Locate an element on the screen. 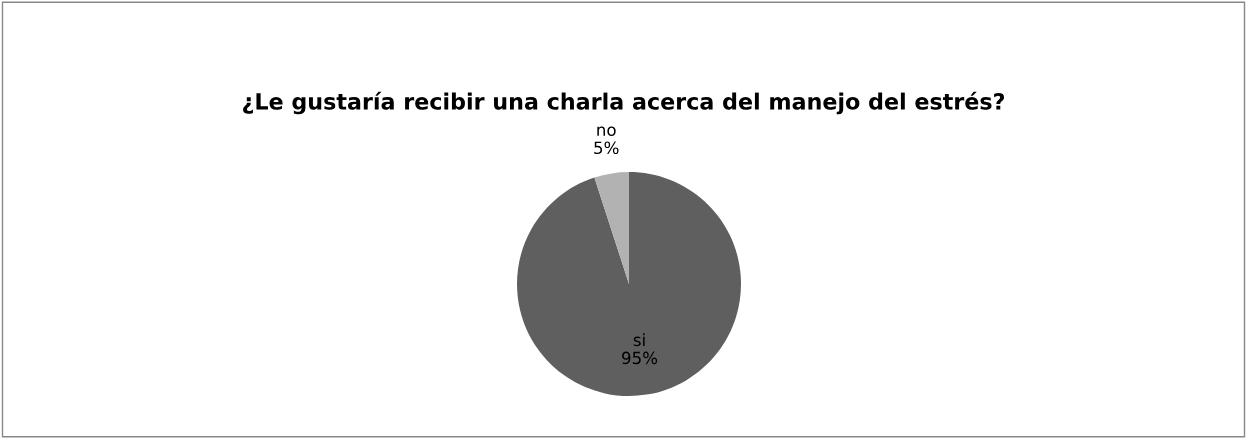 Image resolution: width=1247 pixels, height=439 pixels. slice-label: si is located at coordinates (639, 340).